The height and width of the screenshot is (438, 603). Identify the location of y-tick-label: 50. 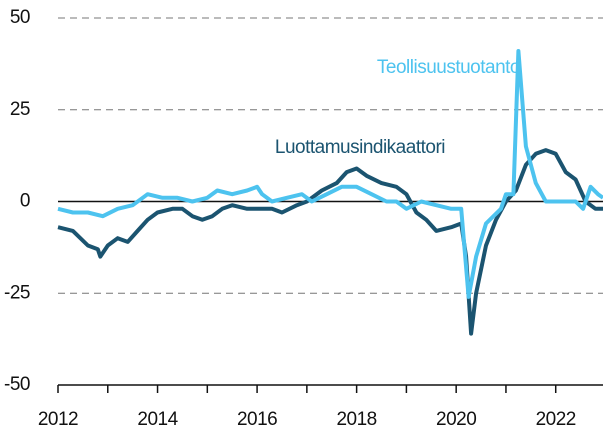
(20, 17).